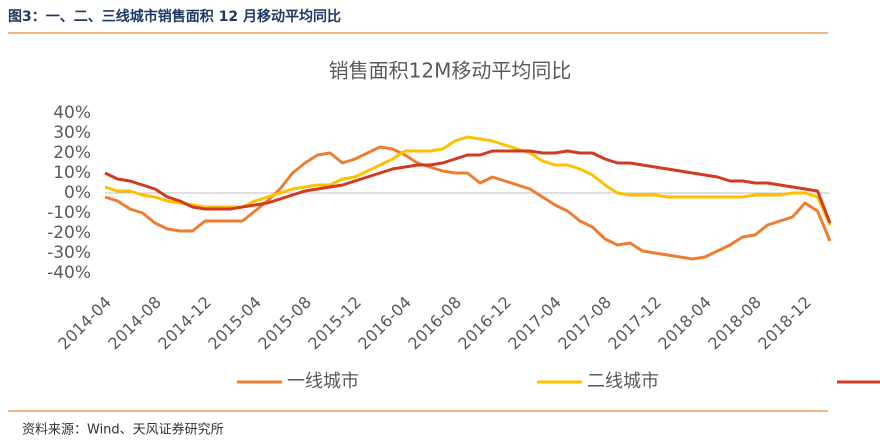 This screenshot has width=880, height=446. Describe the element at coordinates (334, 323) in the screenshot. I see `x-tick-label: 2015-12` at that location.